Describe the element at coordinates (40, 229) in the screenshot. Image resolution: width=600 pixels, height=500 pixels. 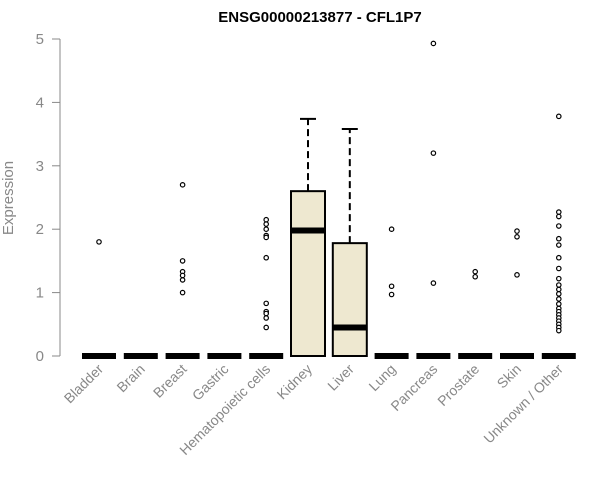
I see `y-tick-label: 2` at that location.